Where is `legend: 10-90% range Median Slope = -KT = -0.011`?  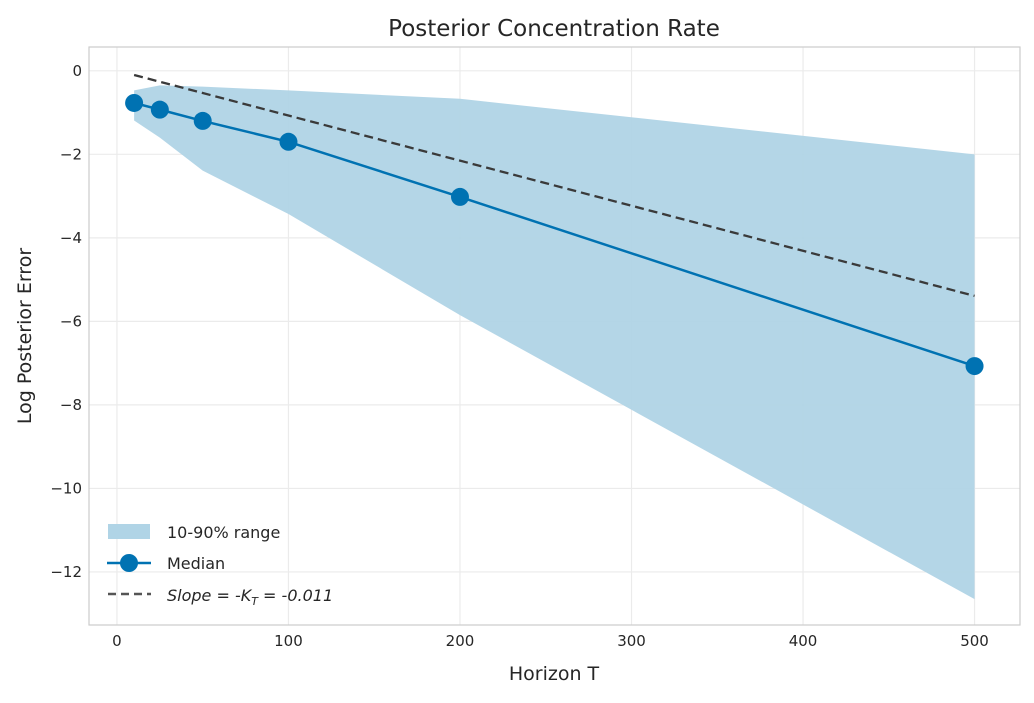 legend: 10-90% range Median Slope = -KT = -0.011 is located at coordinates (220, 565).